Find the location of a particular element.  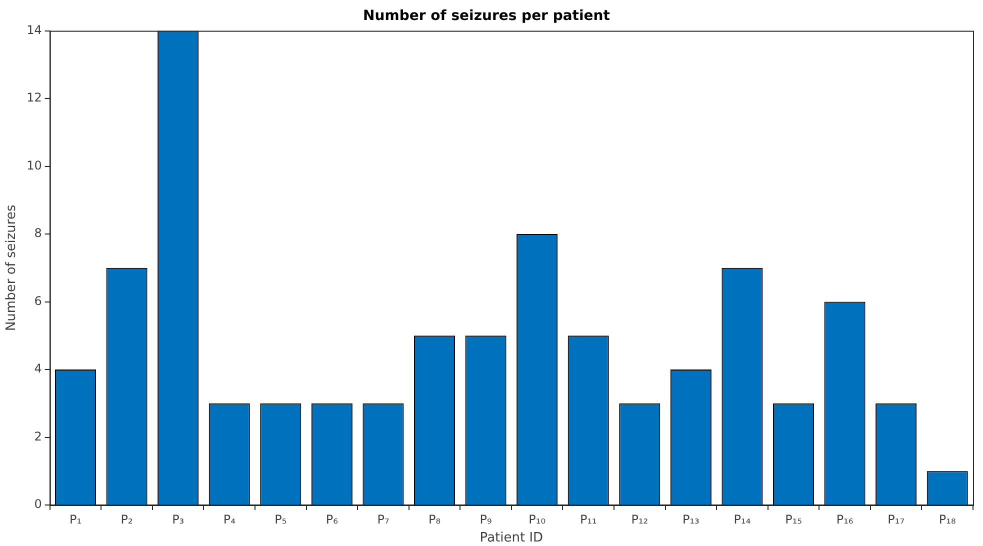

x-tick-label: P₁₆ is located at coordinates (845, 519).